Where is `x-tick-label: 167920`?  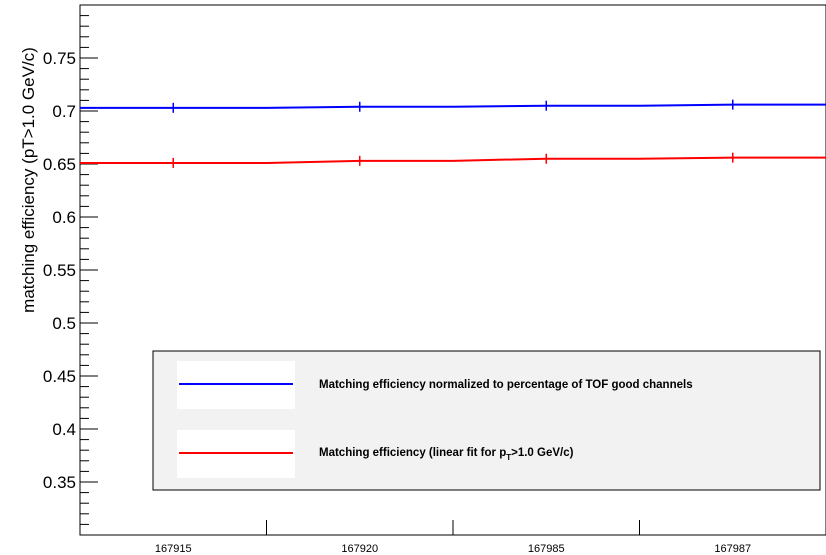 x-tick-label: 167920 is located at coordinates (359, 549).